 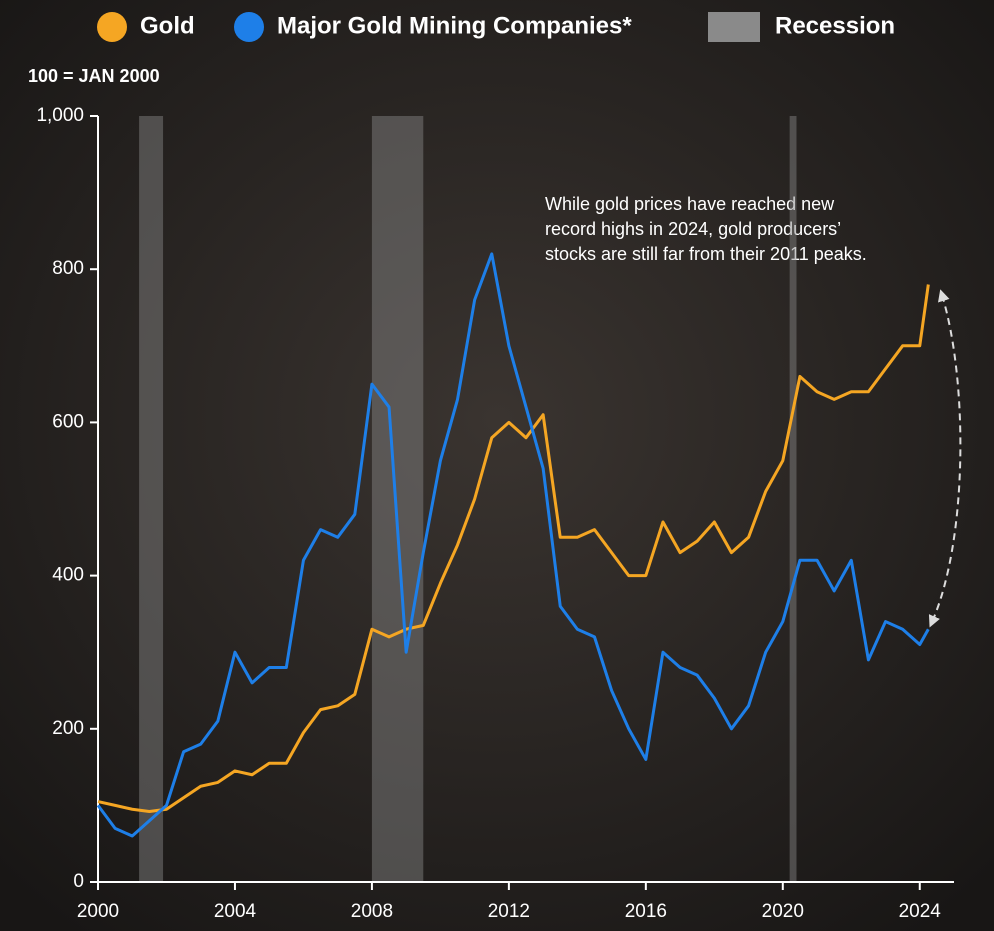 I want to click on annotation: While gold prices have reached new, so click(x=690, y=204).